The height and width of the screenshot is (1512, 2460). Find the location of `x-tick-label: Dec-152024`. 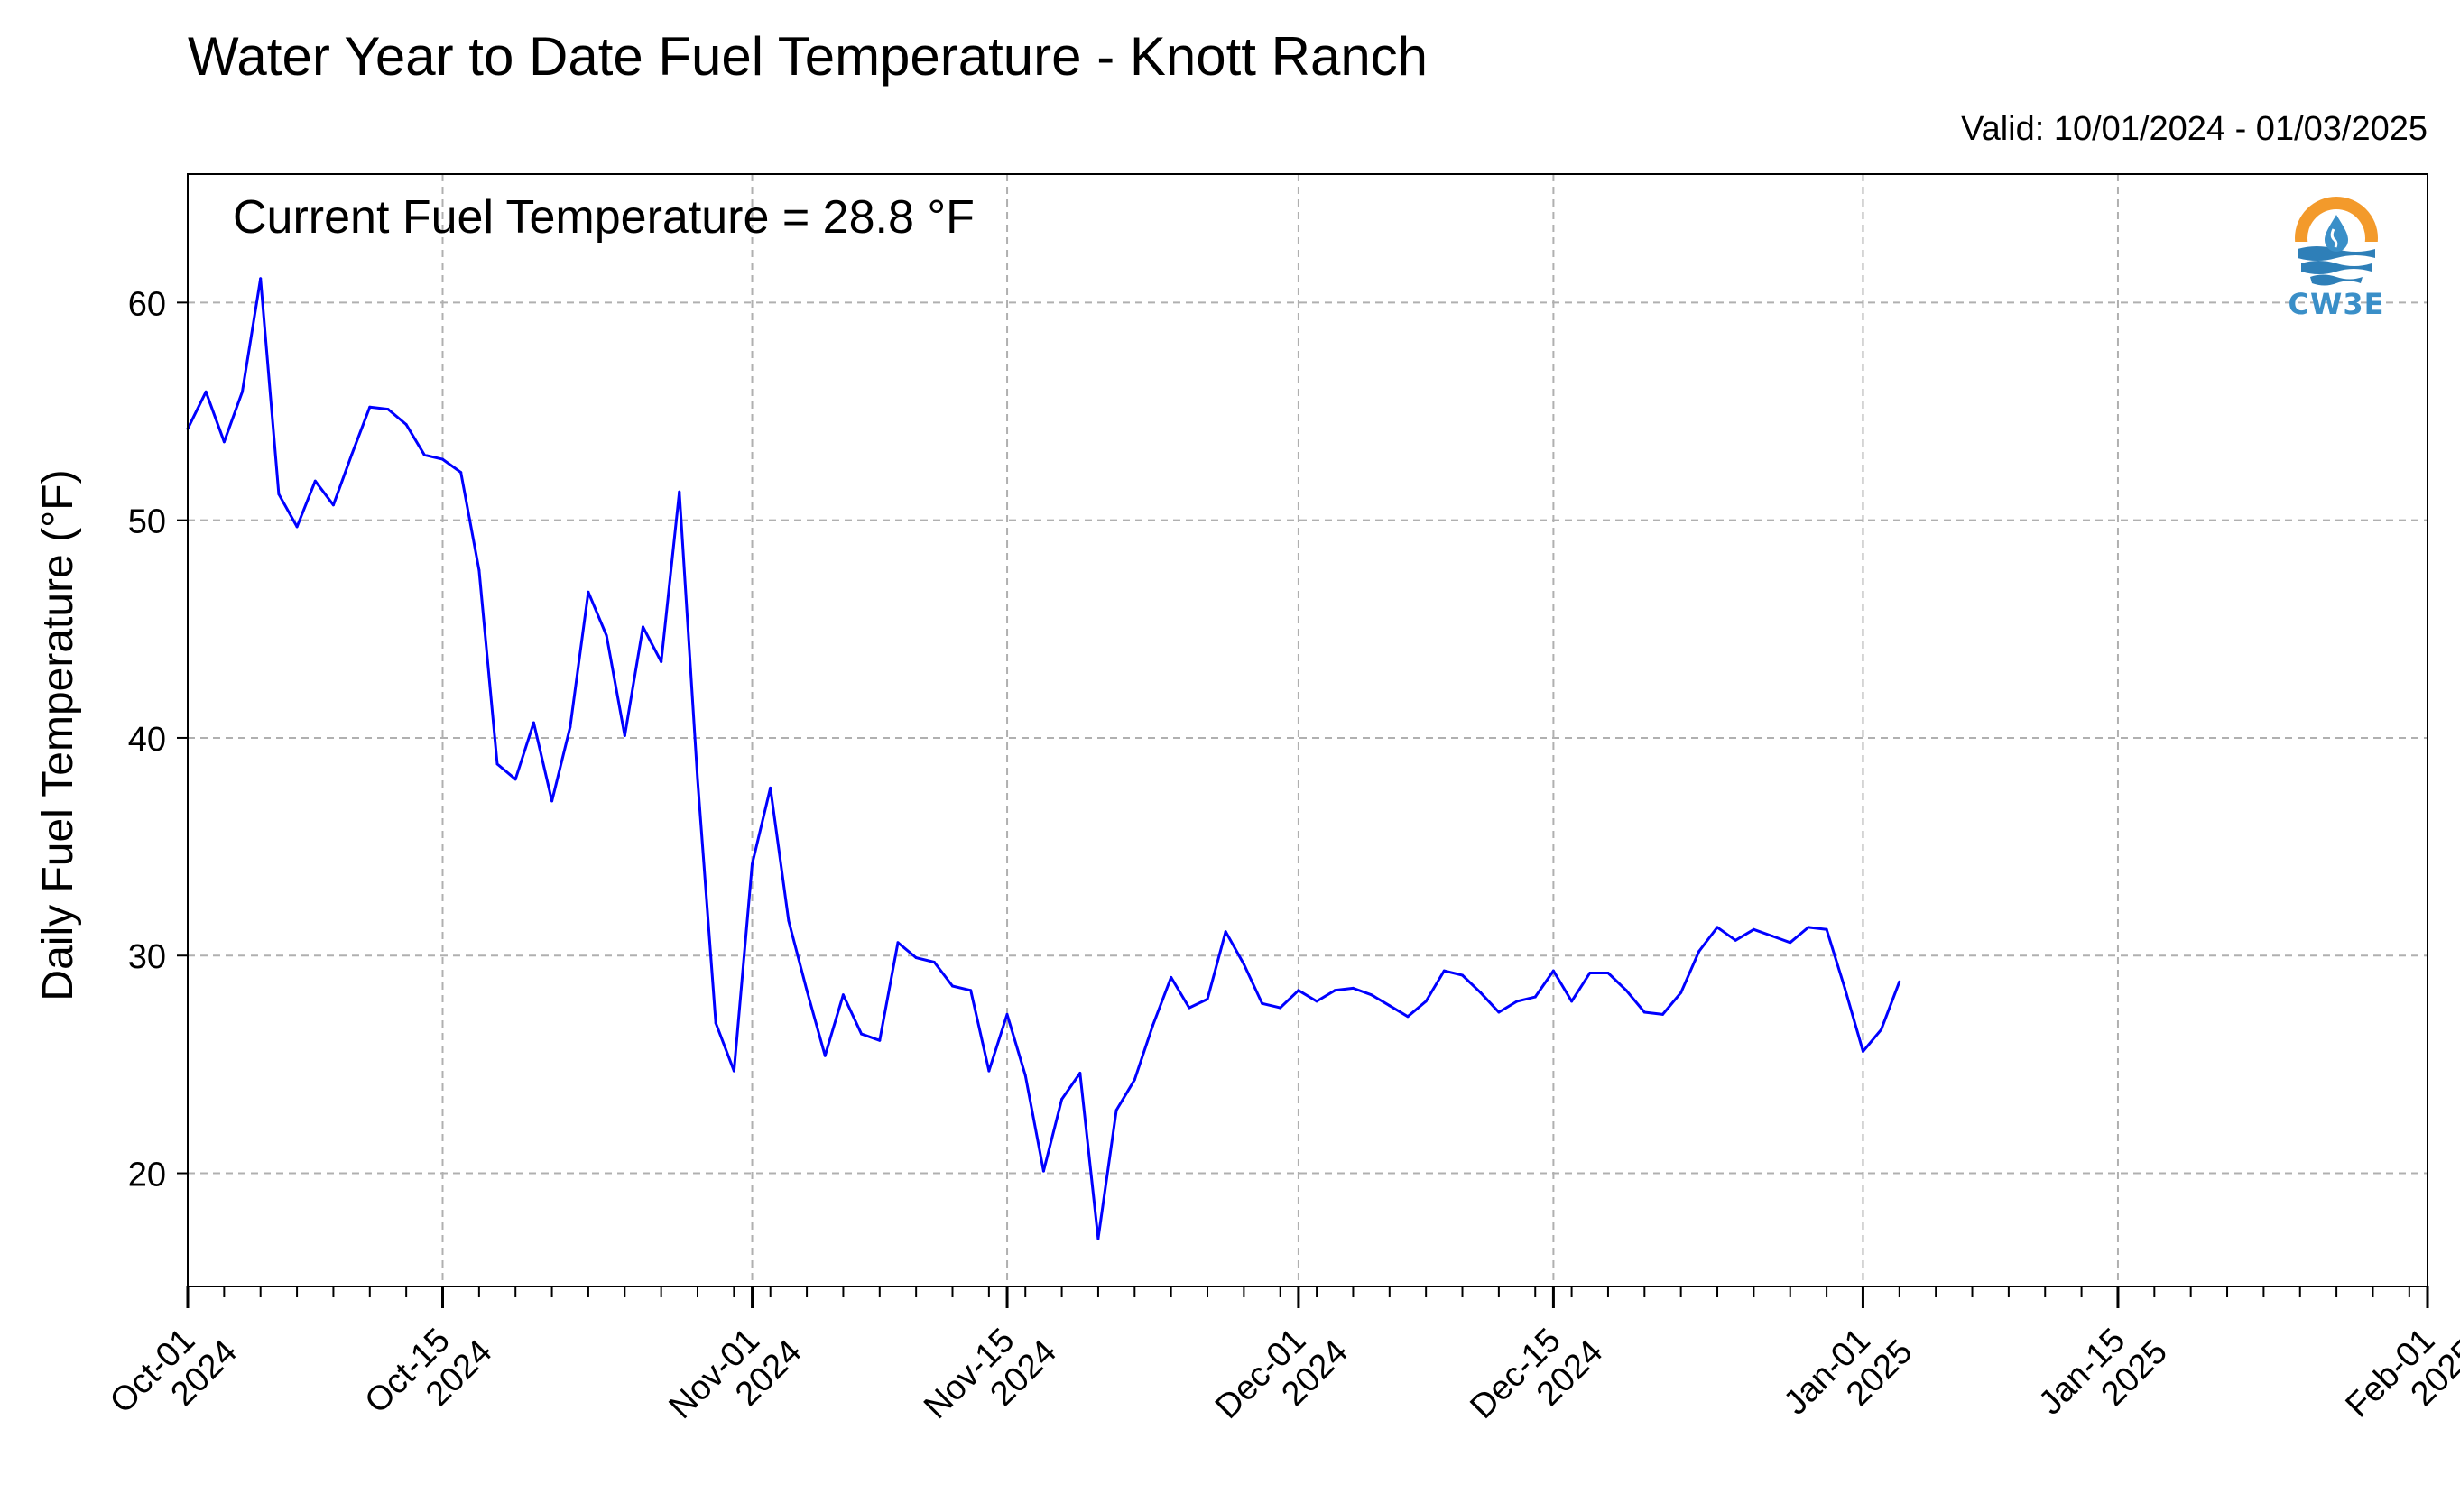

x-tick-label: Dec-152024 is located at coordinates (1537, 1379).